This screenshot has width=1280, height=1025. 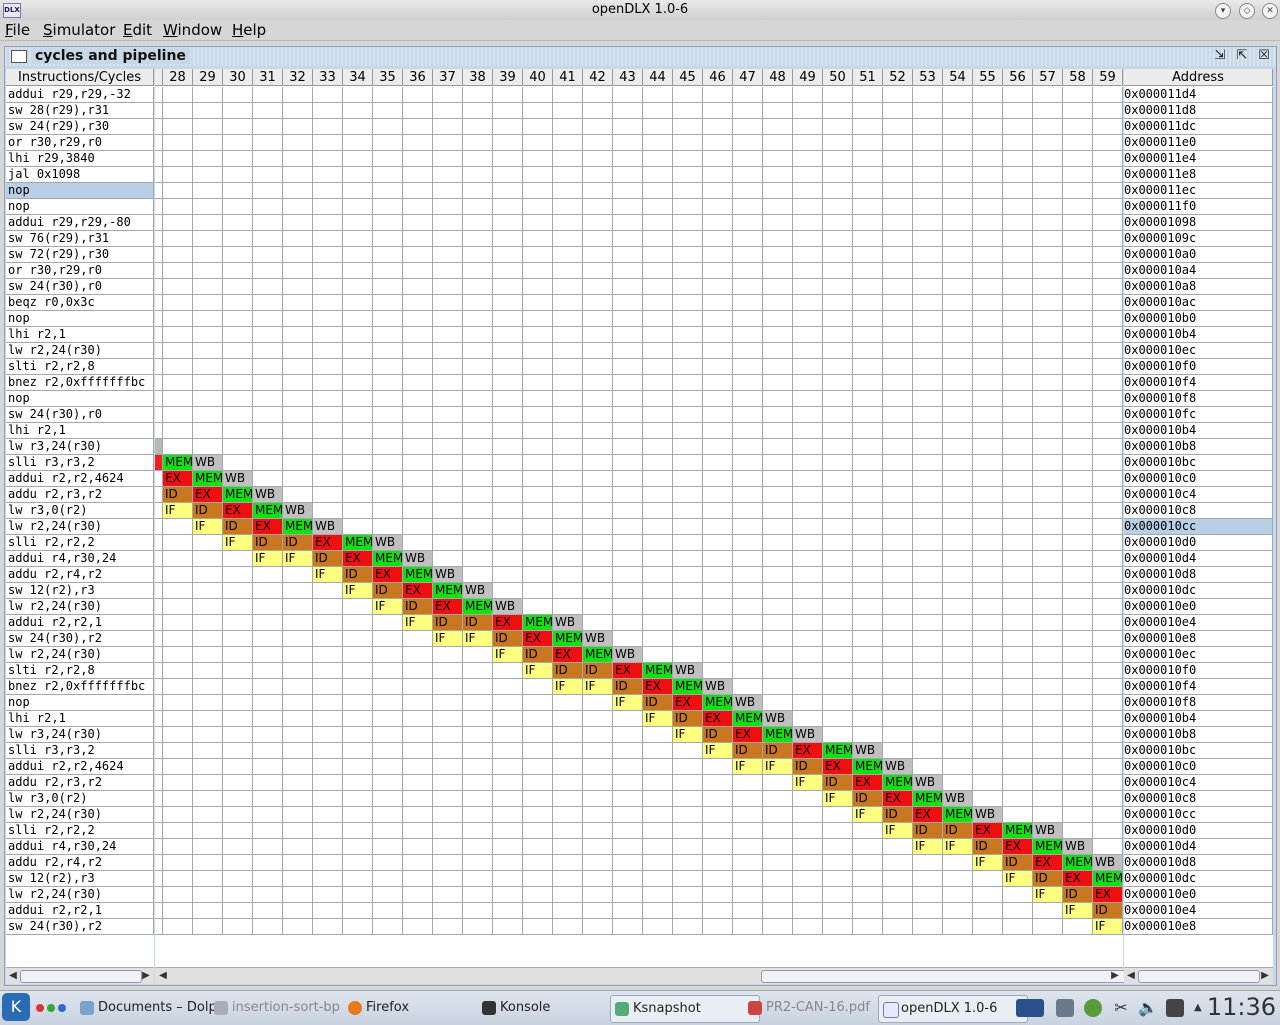 I want to click on instruction-cell: lw r2,24(r30), so click(x=80, y=815).